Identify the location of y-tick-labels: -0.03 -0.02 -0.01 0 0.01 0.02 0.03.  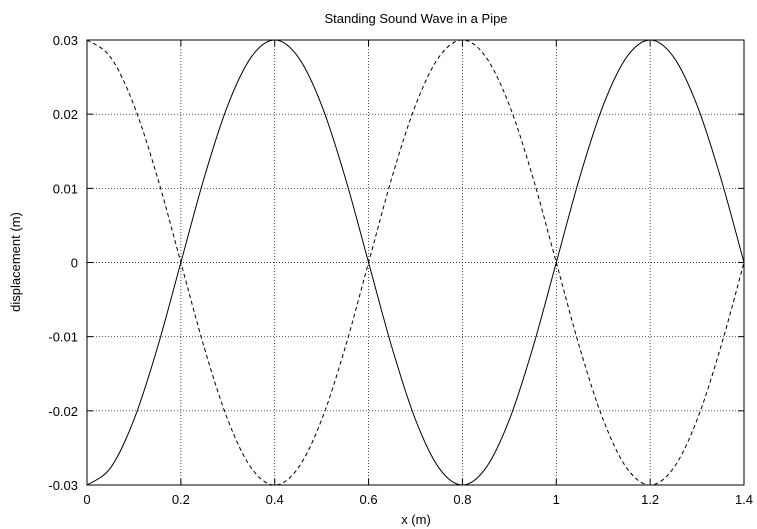
(63, 263).